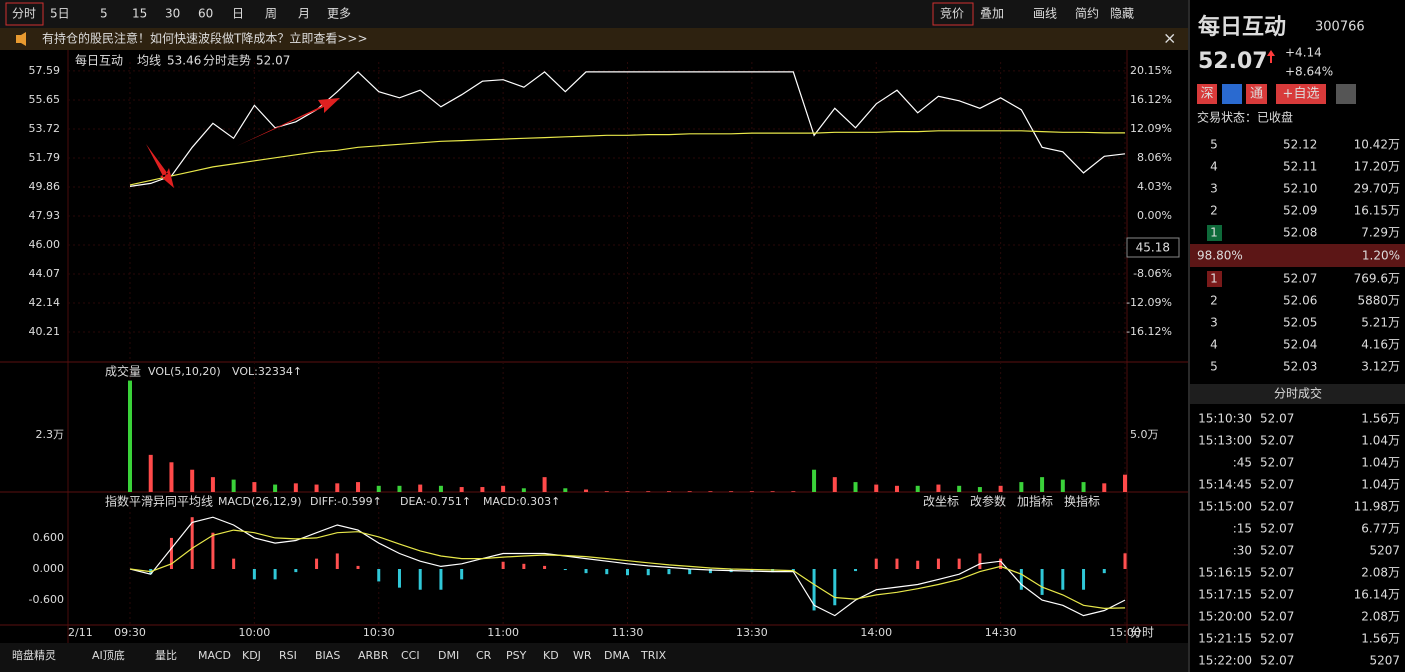 This screenshot has width=1405, height=672. I want to click on period-tab: 周, so click(271, 14).